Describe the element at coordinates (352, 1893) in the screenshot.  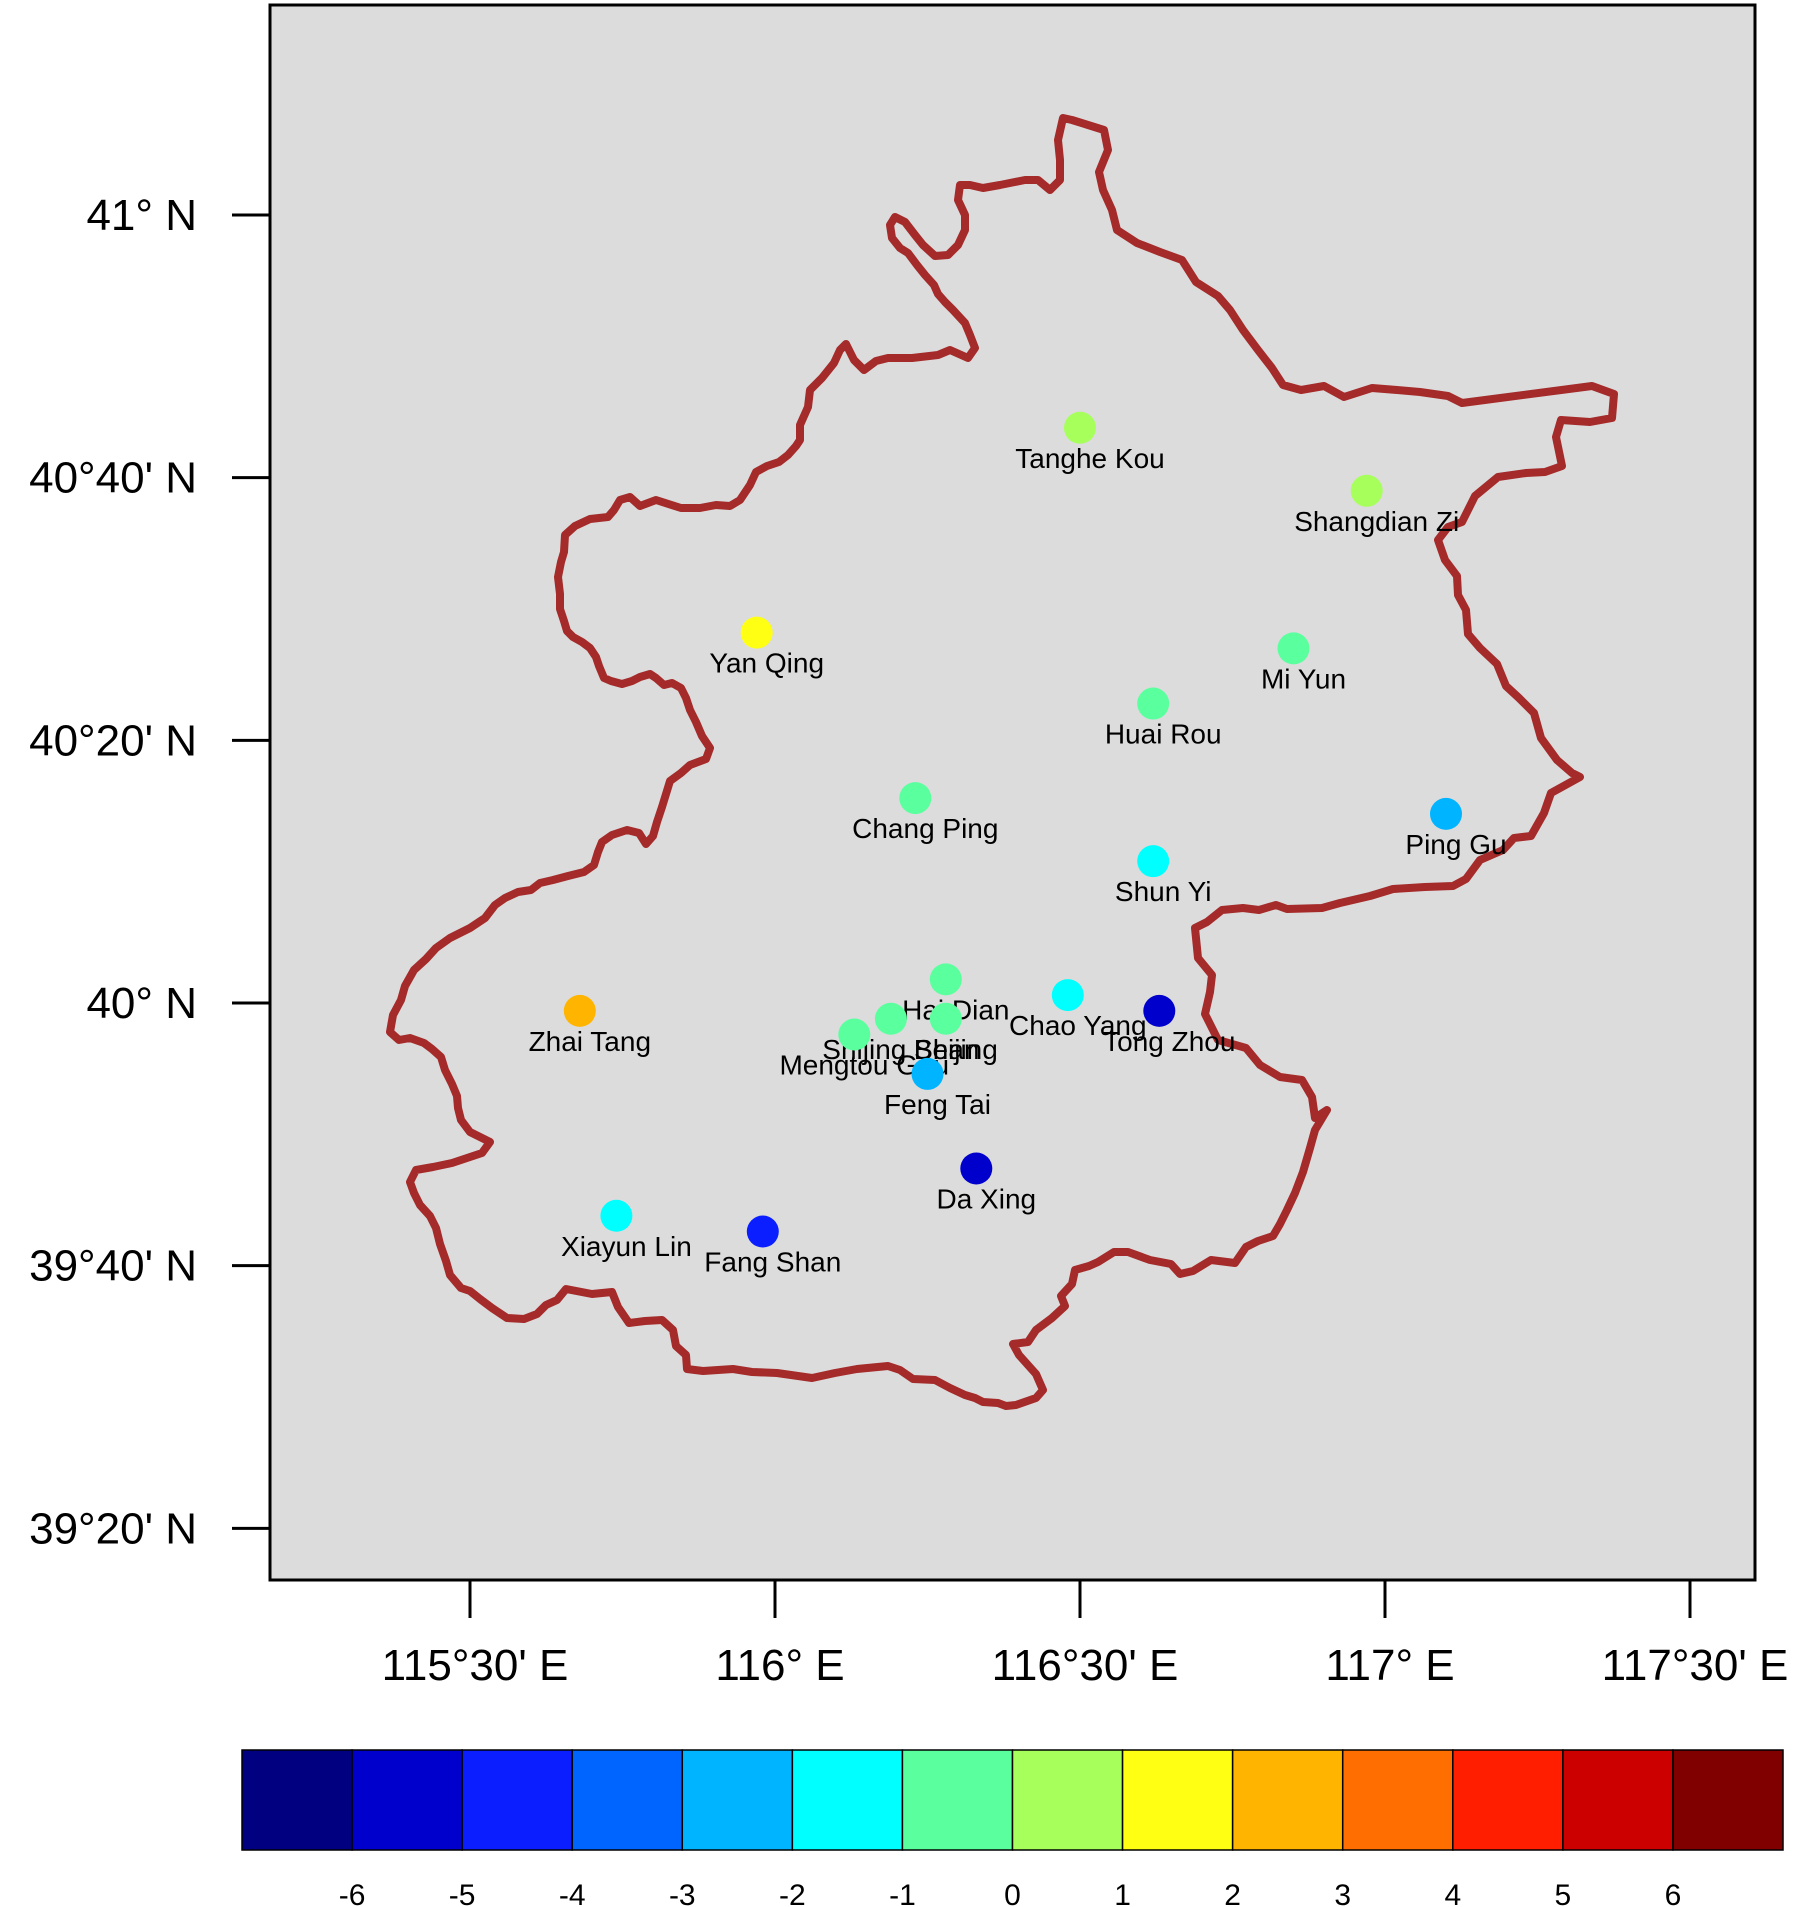
I see `colorbar-label: -6` at that location.